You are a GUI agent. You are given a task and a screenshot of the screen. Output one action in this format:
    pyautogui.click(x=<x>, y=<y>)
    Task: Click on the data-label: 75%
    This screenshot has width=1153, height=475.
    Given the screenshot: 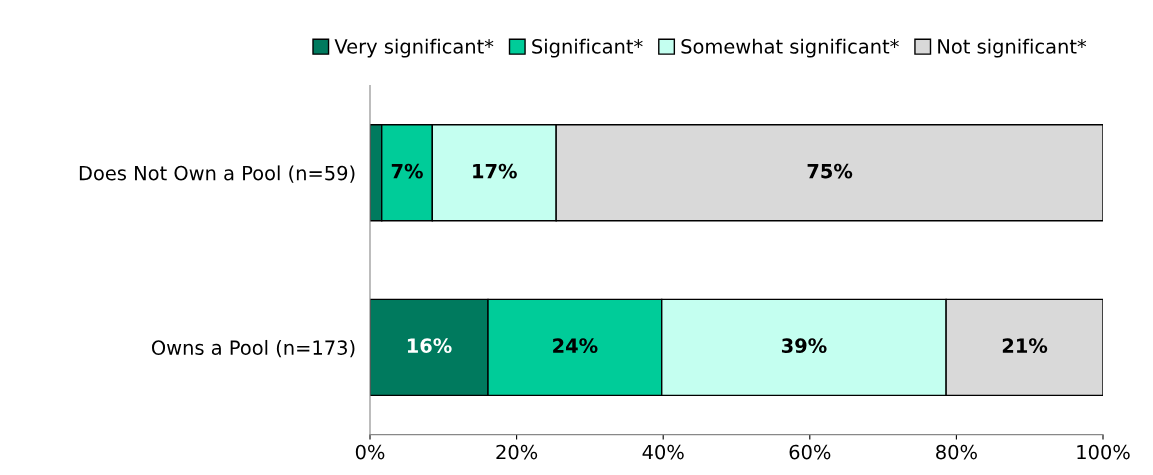 What is the action you would take?
    pyautogui.click(x=830, y=171)
    